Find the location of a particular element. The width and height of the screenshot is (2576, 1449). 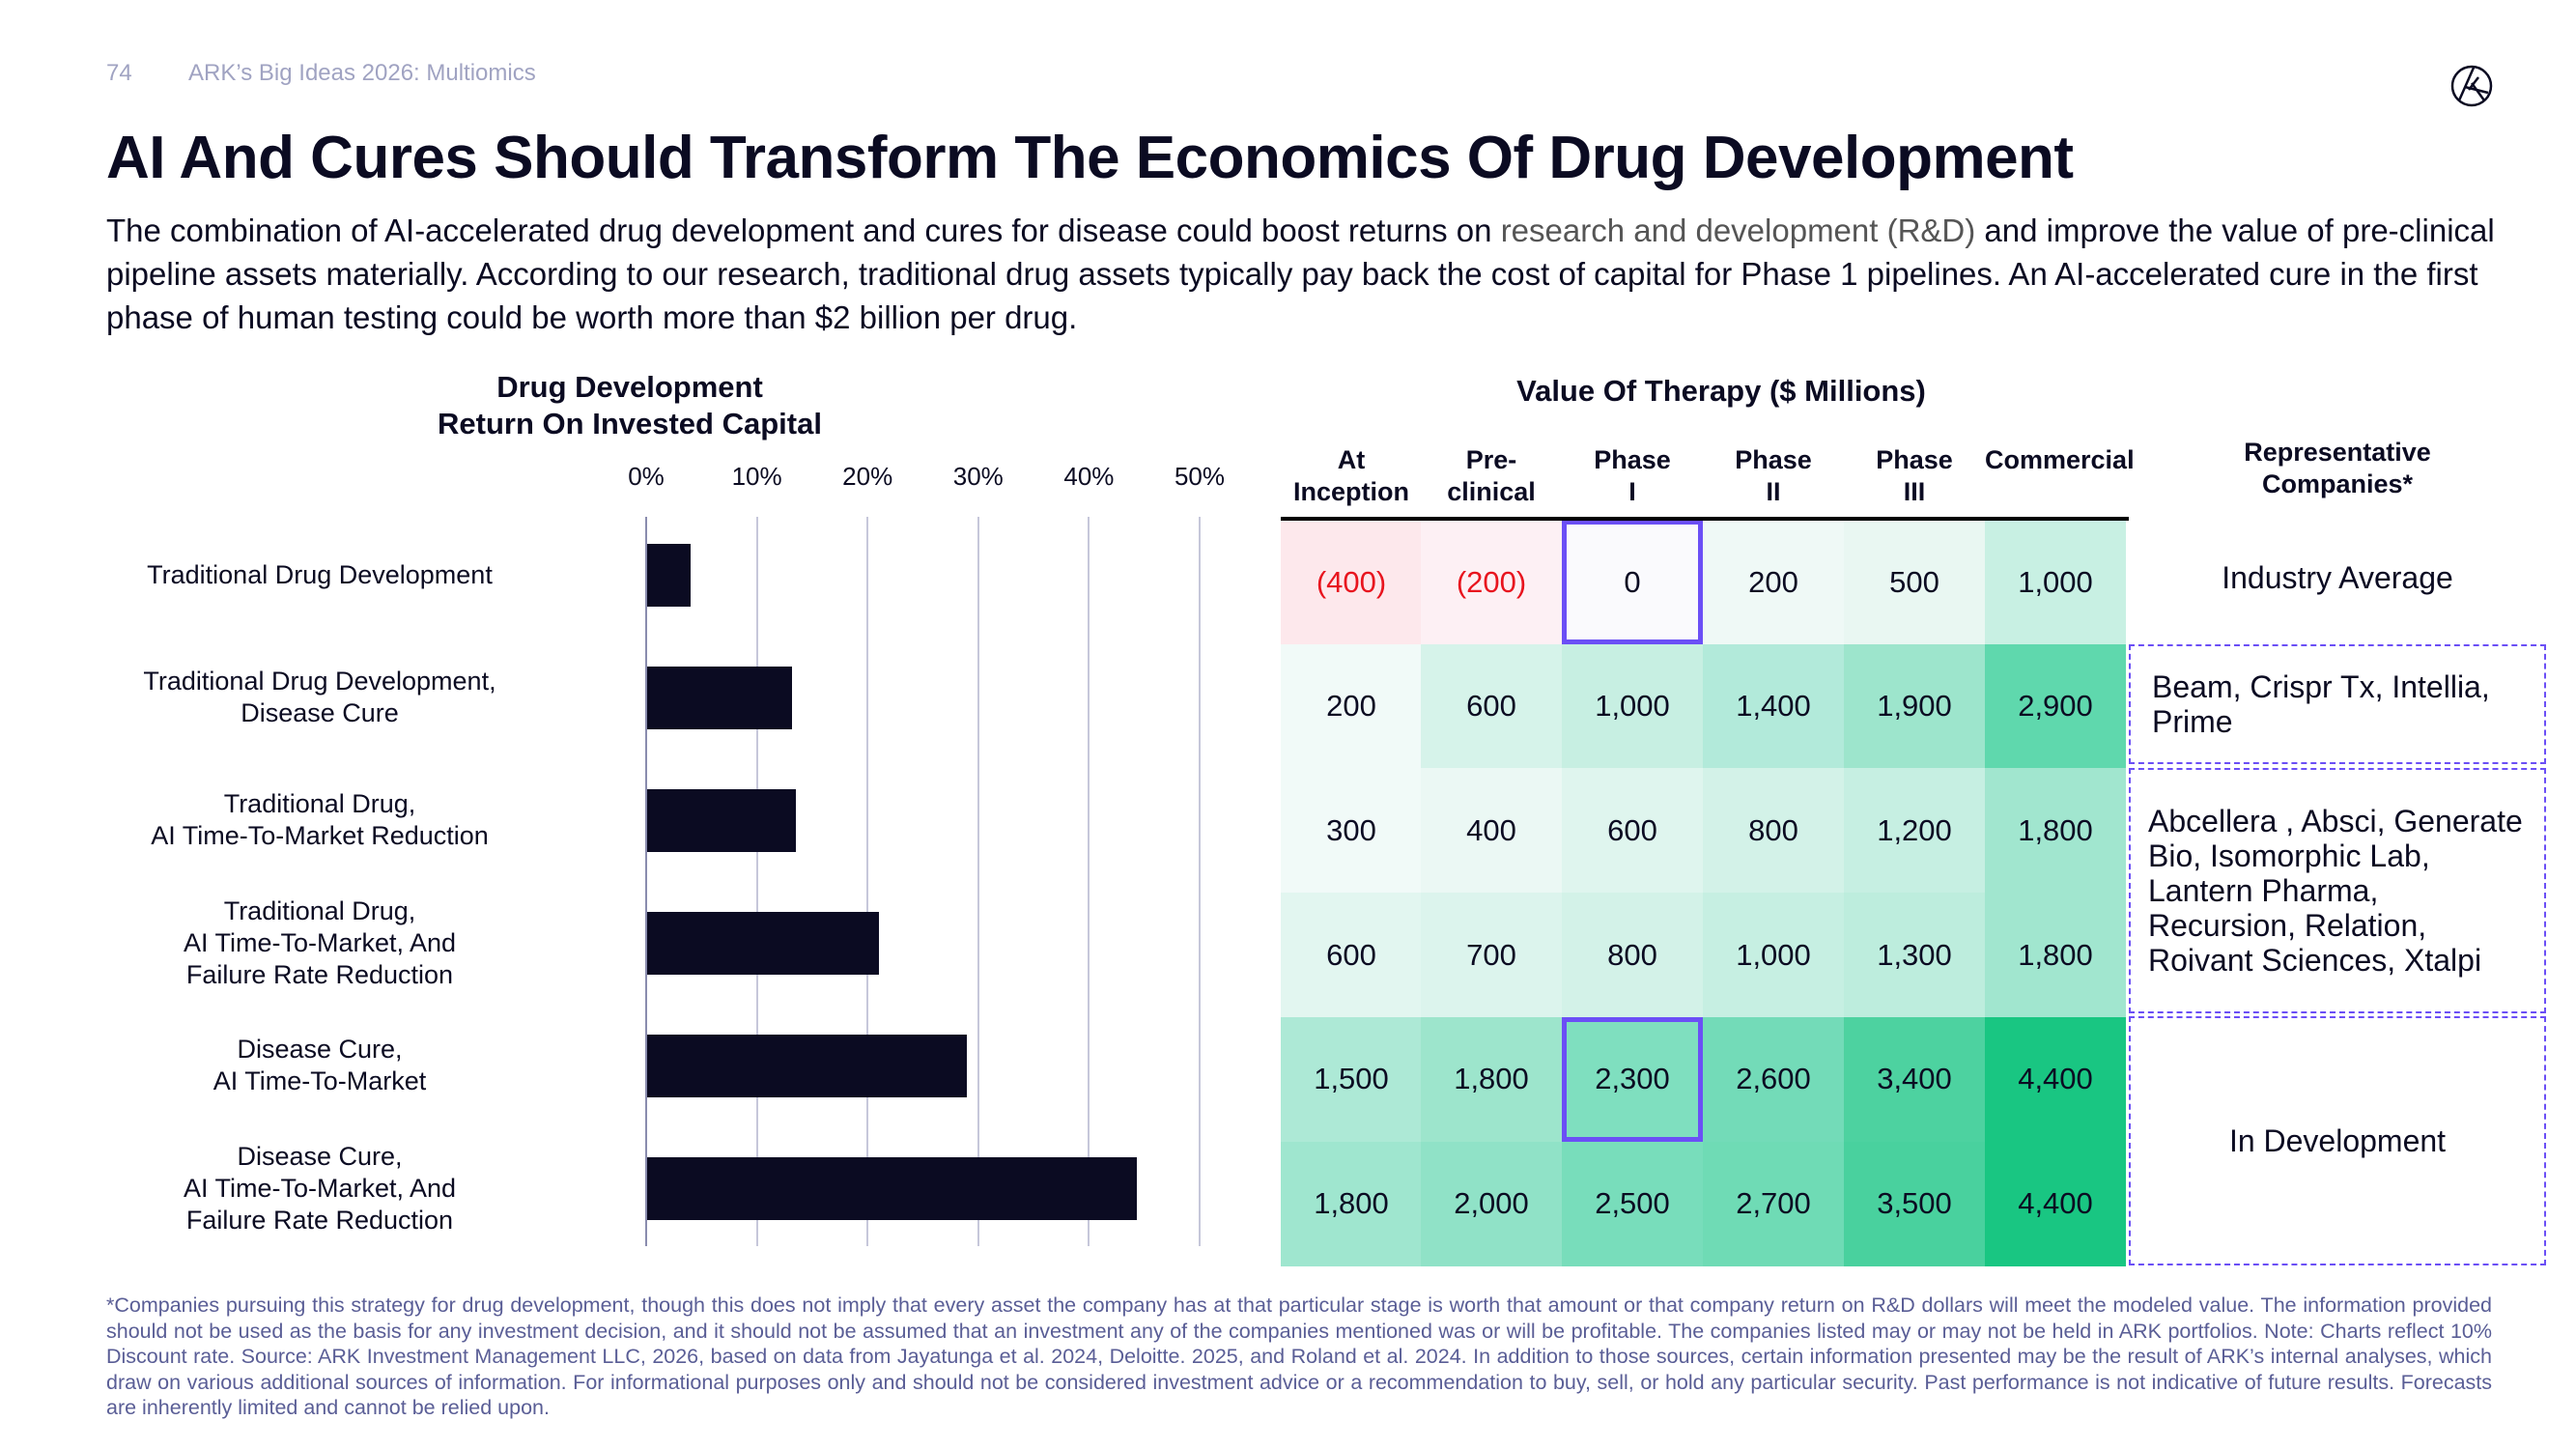

table-cell: 700 is located at coordinates (1491, 955).